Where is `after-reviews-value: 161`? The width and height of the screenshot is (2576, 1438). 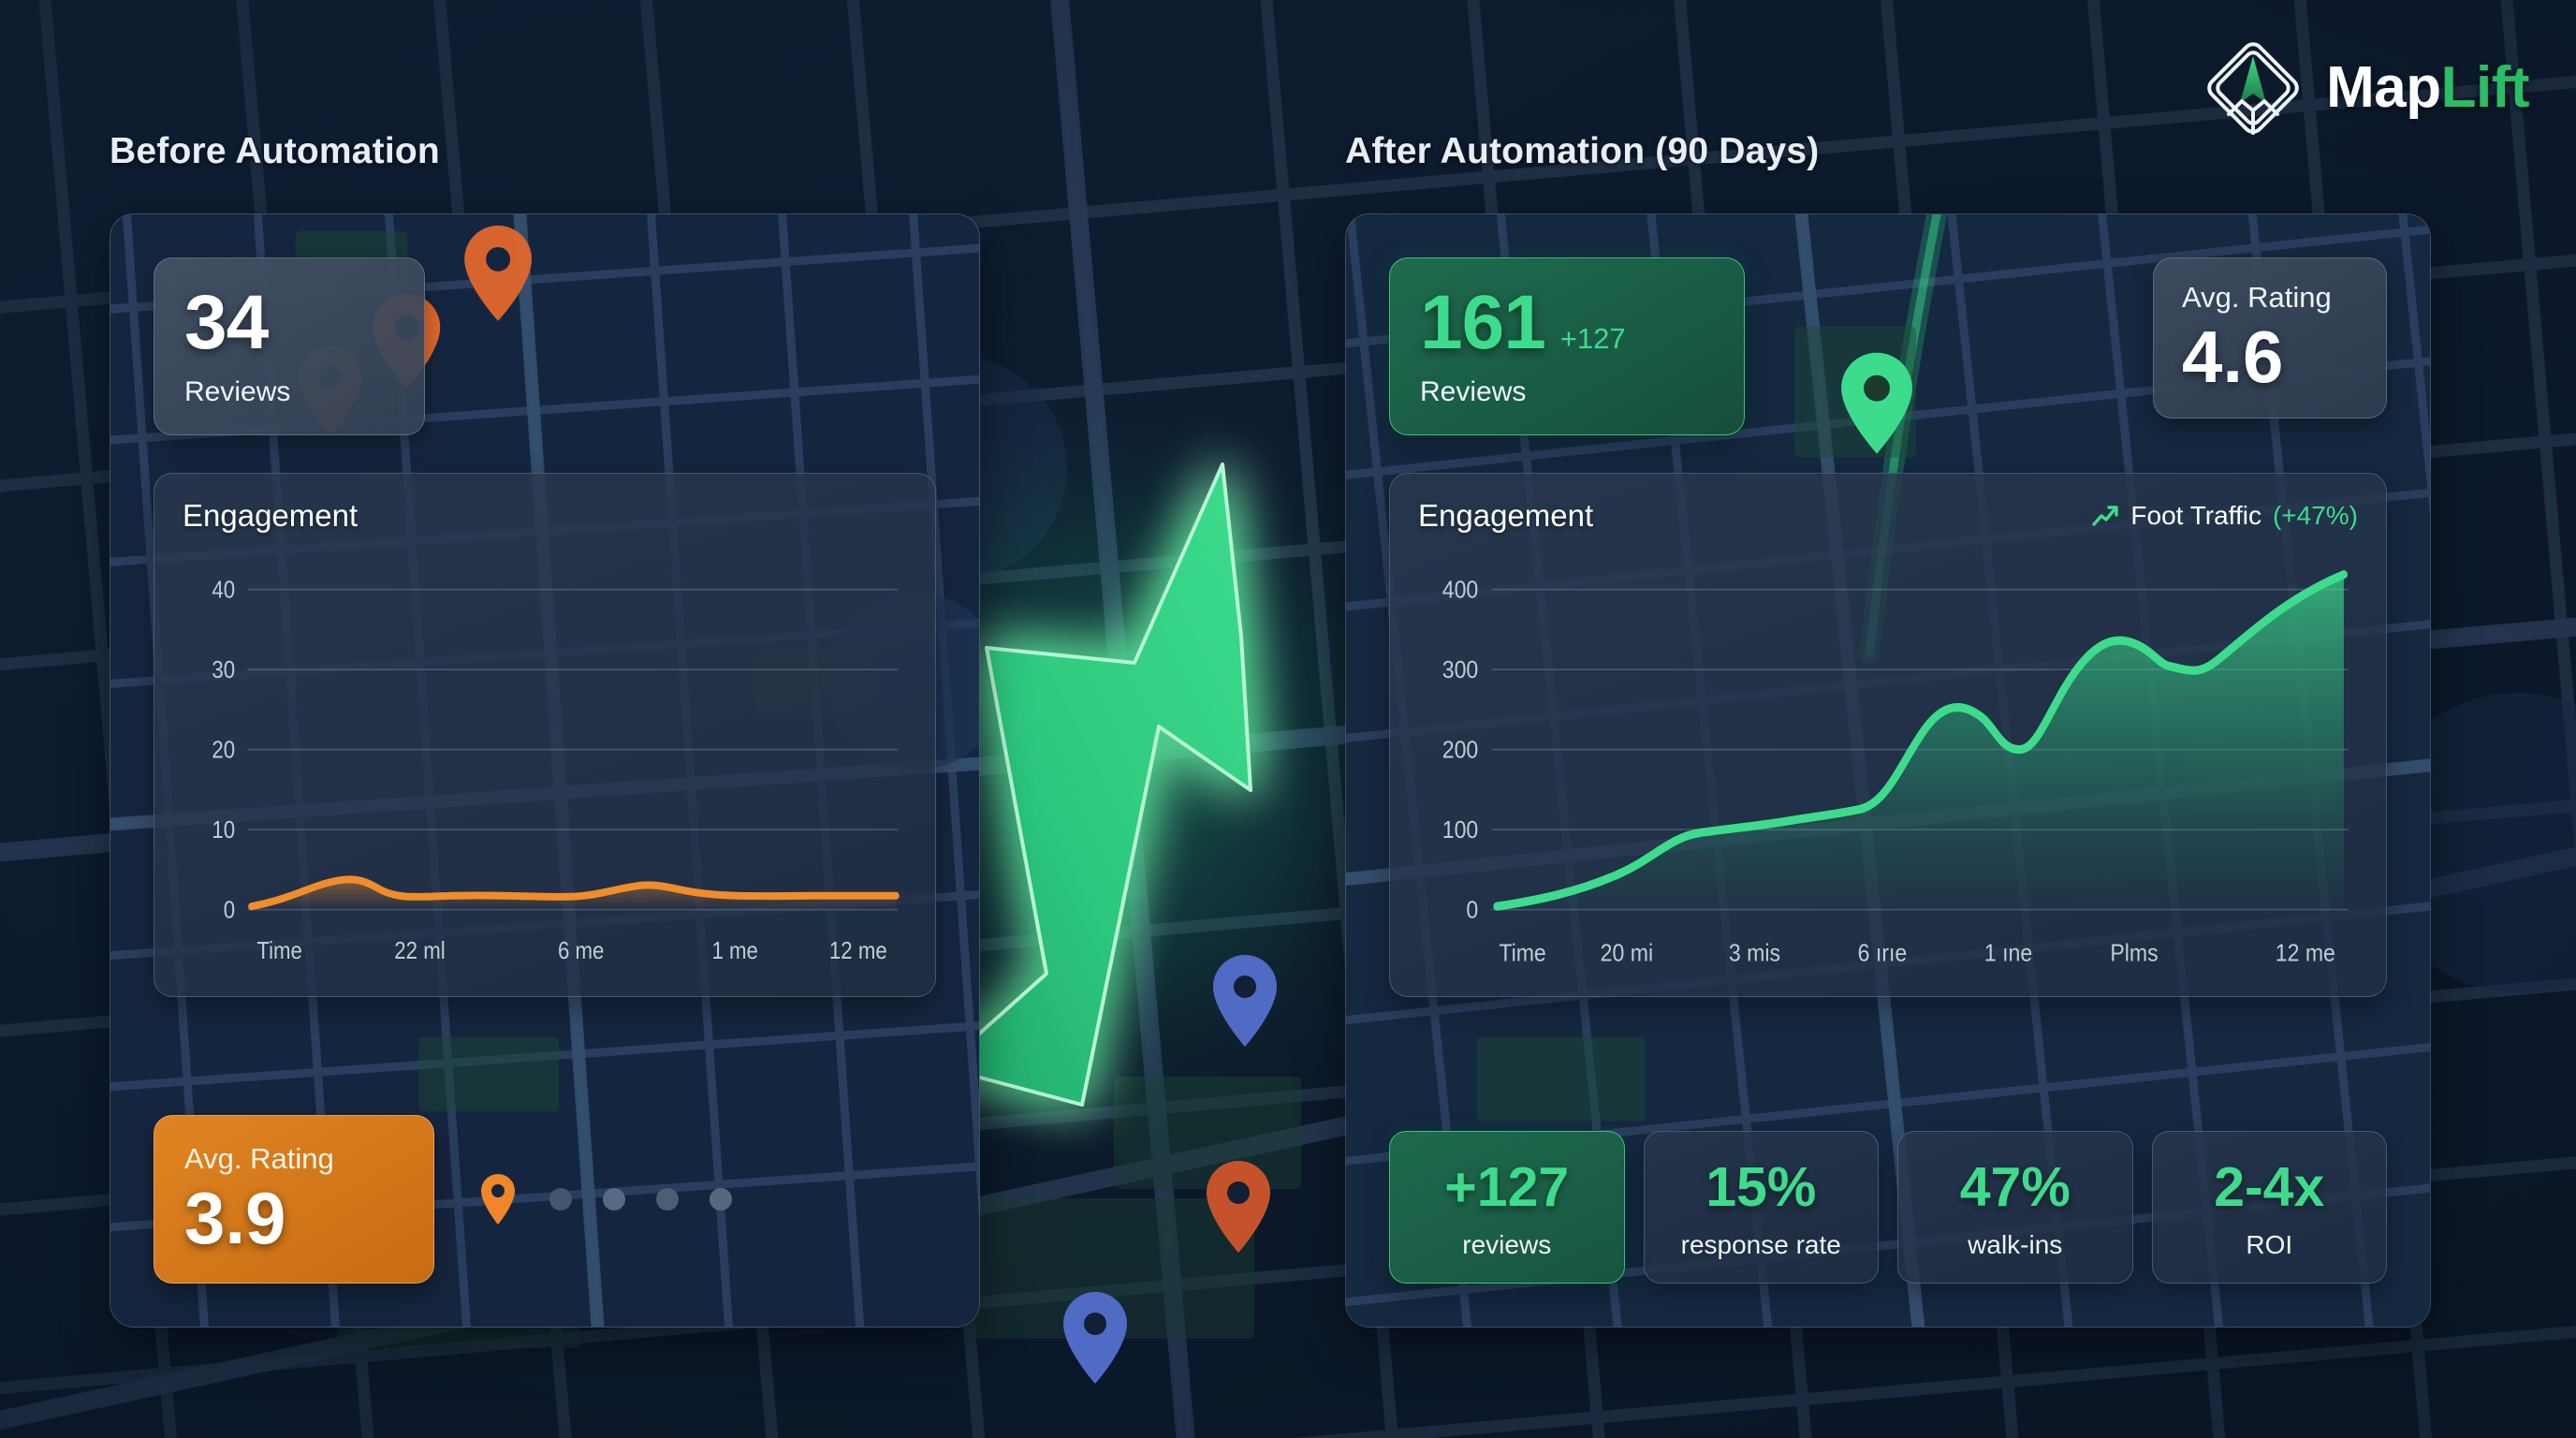
after-reviews-value: 161 is located at coordinates (1483, 322).